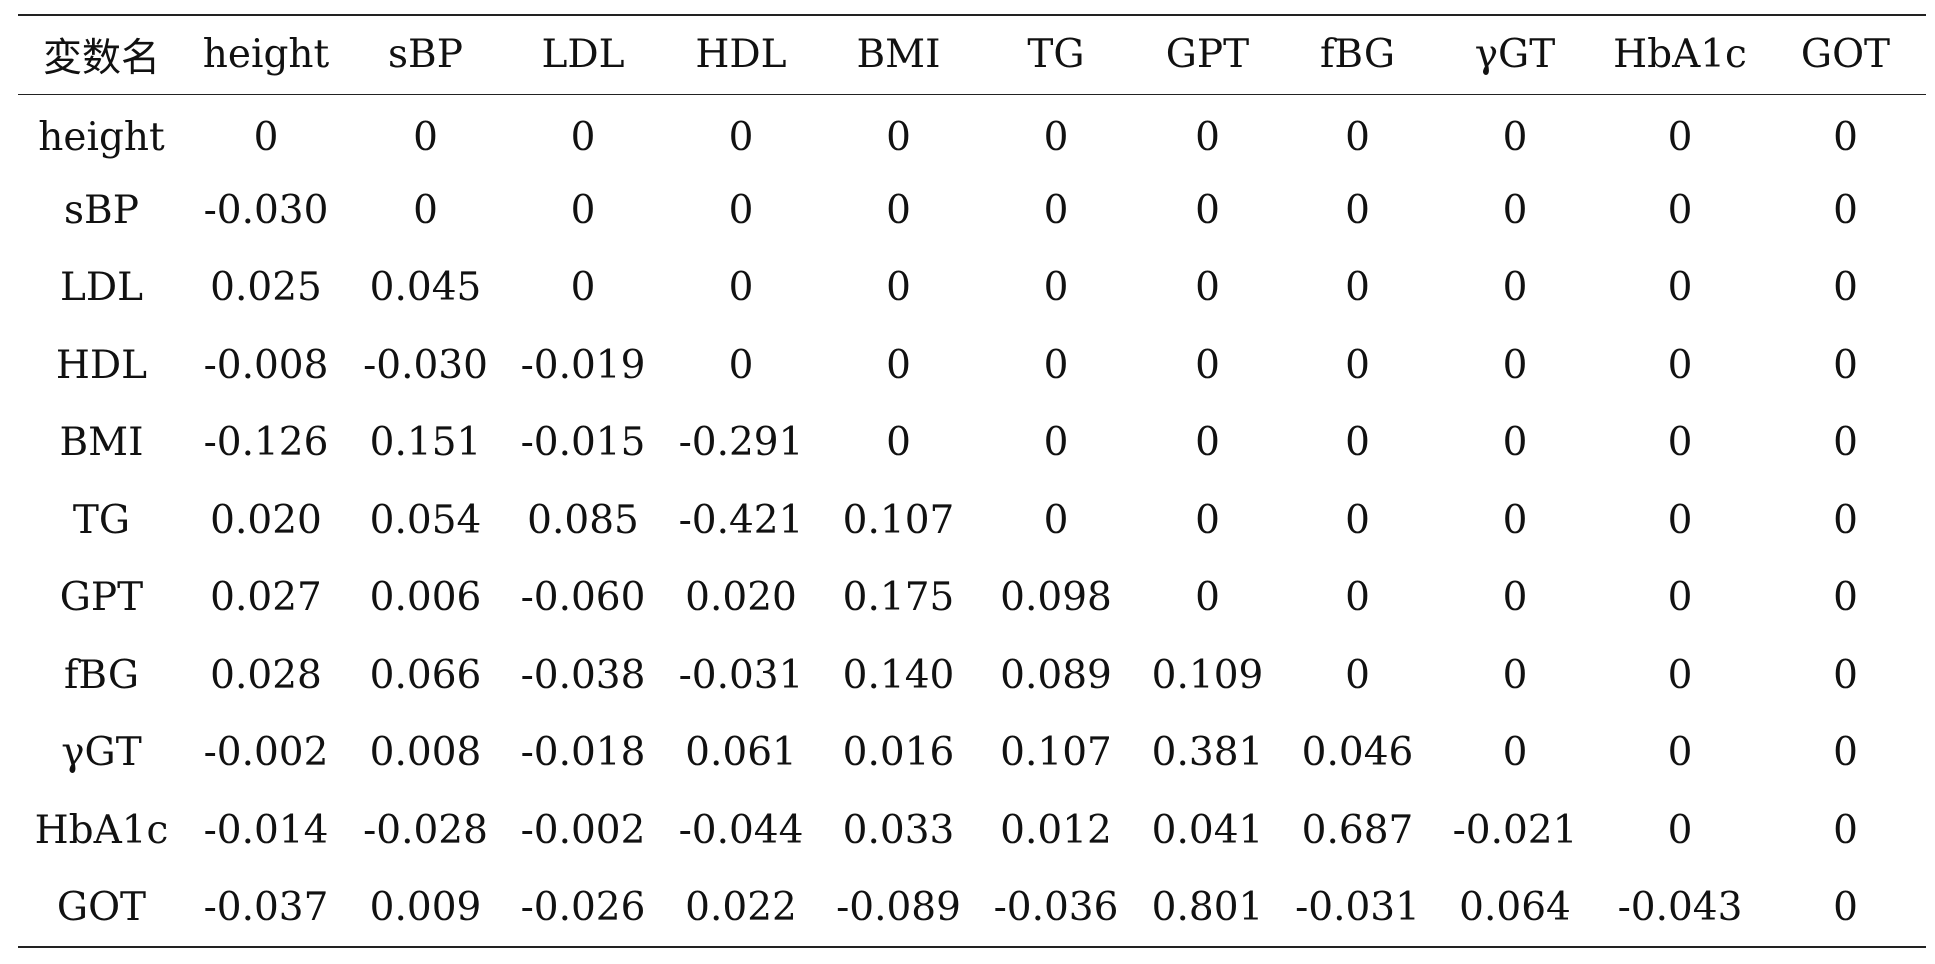  What do you see at coordinates (898, 675) in the screenshot?
I see `table-cell: 0.140` at bounding box center [898, 675].